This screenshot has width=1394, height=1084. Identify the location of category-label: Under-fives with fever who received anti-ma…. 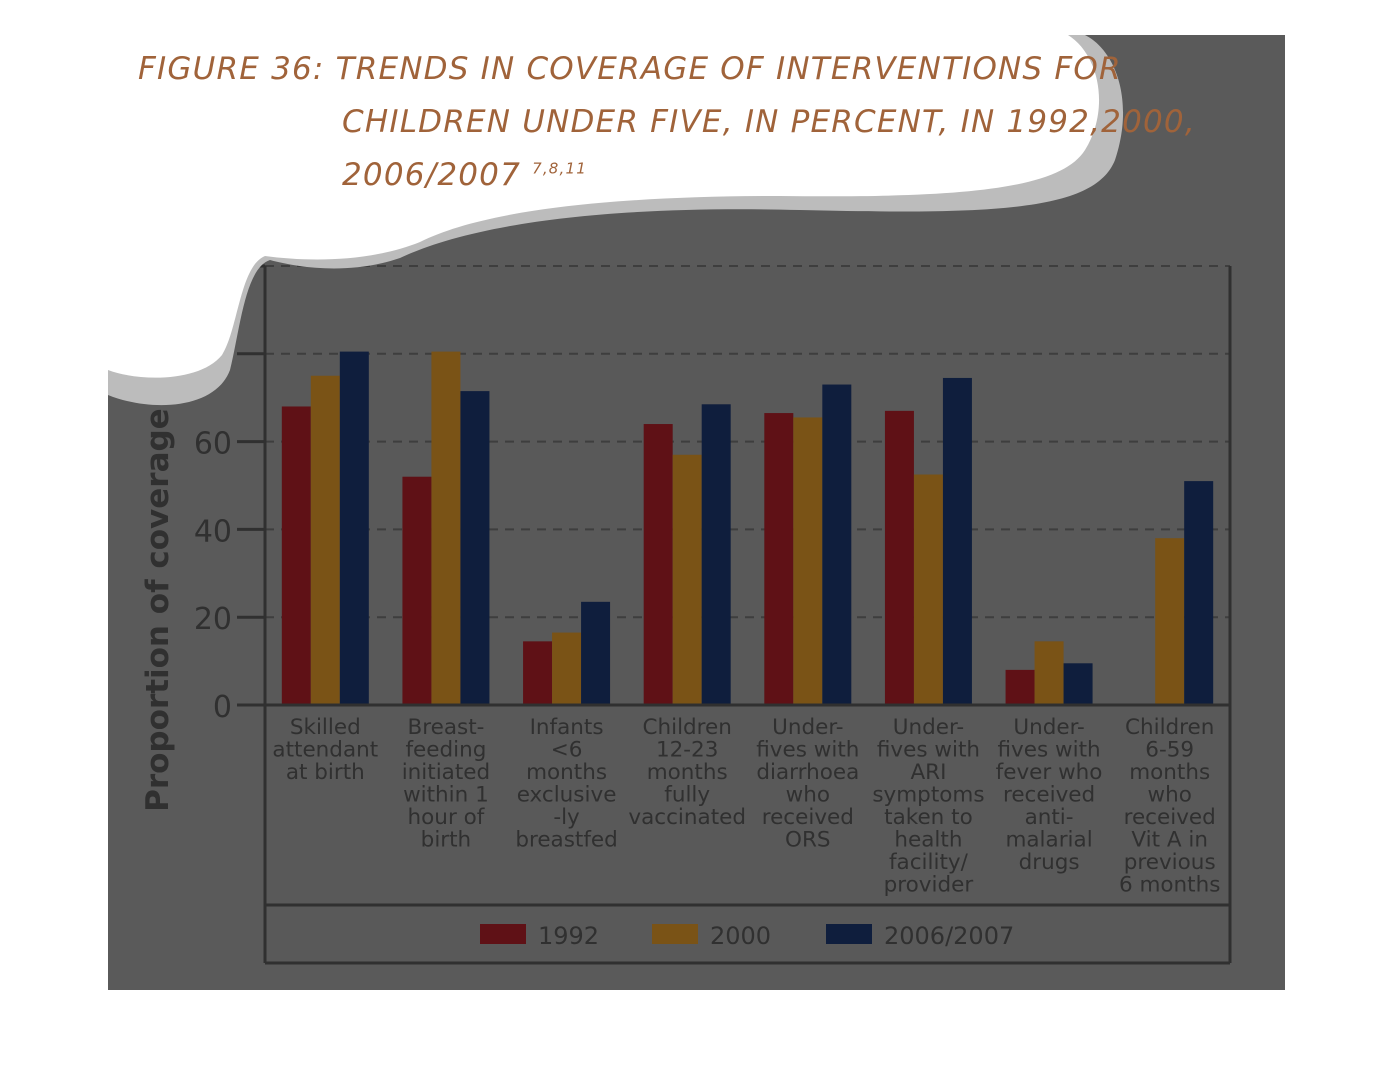
(1049, 795).